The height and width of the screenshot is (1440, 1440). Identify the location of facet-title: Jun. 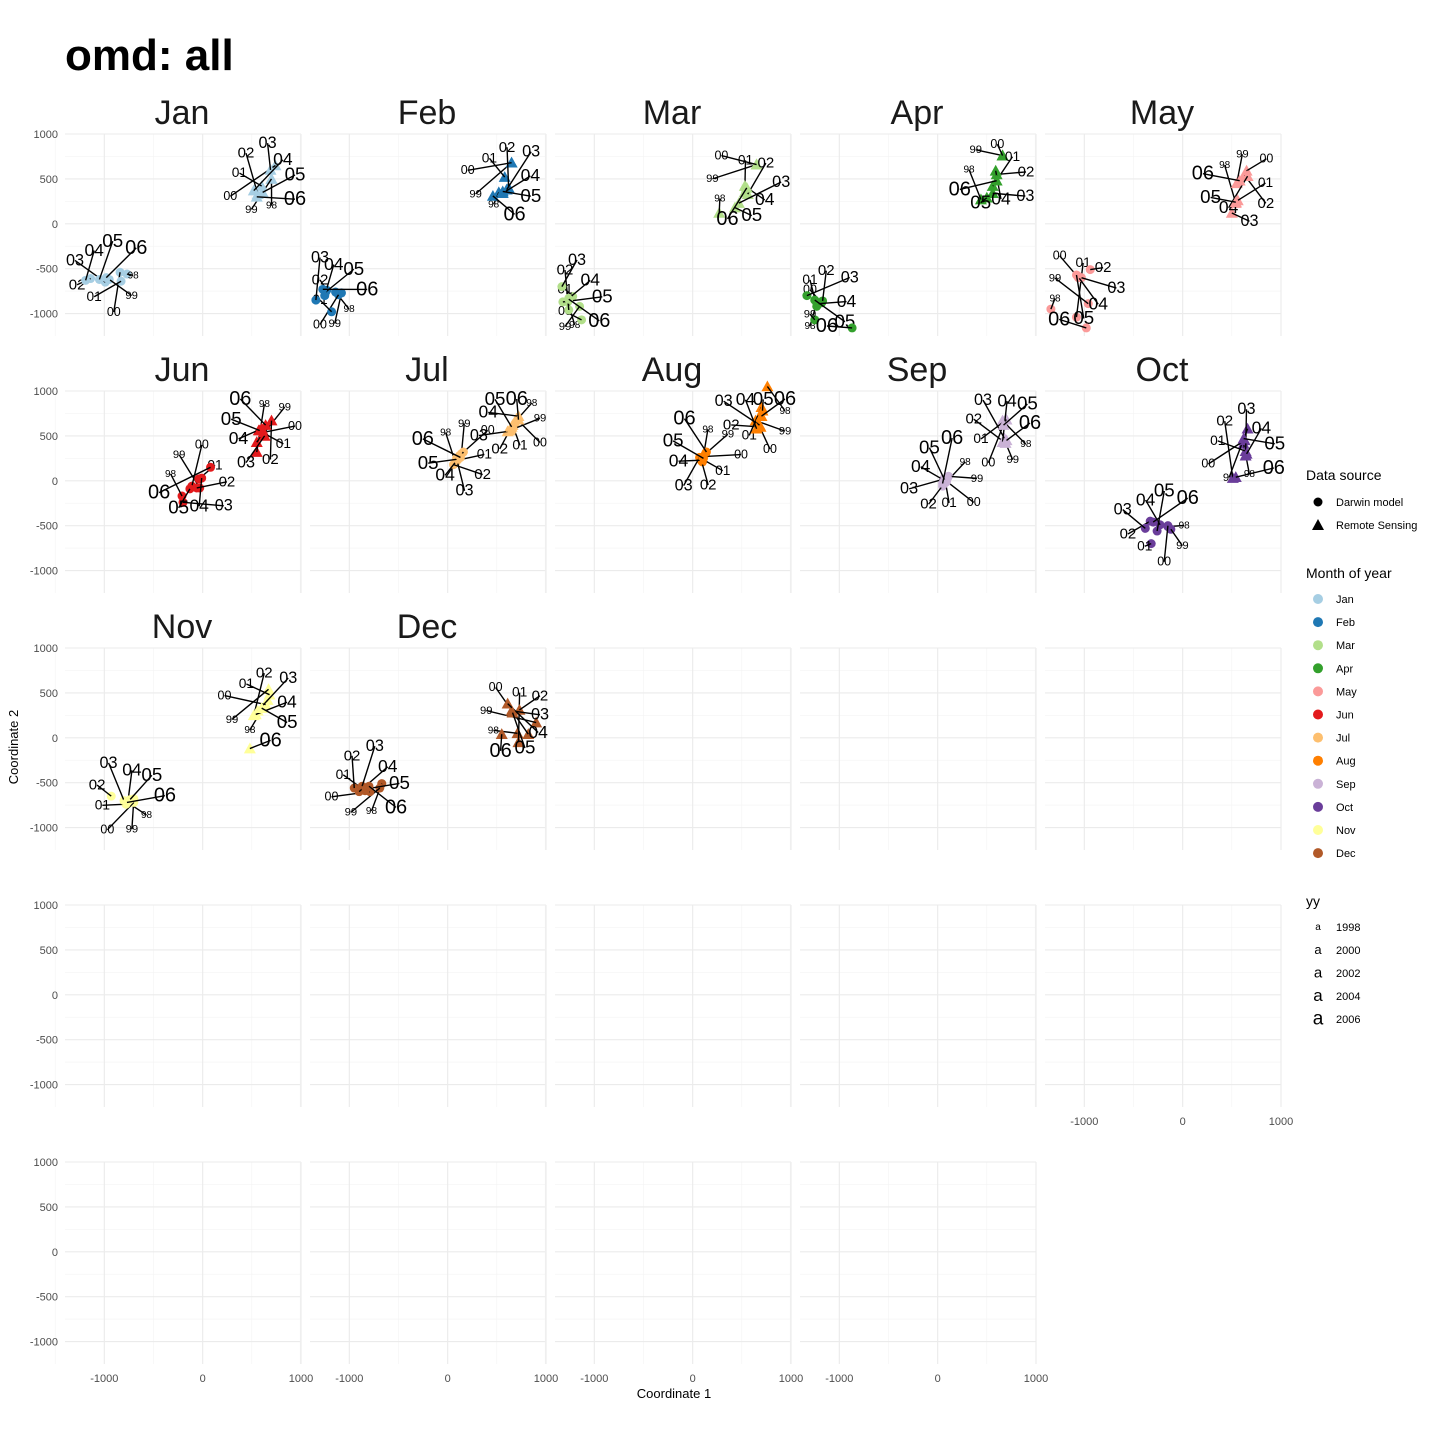
(182, 370).